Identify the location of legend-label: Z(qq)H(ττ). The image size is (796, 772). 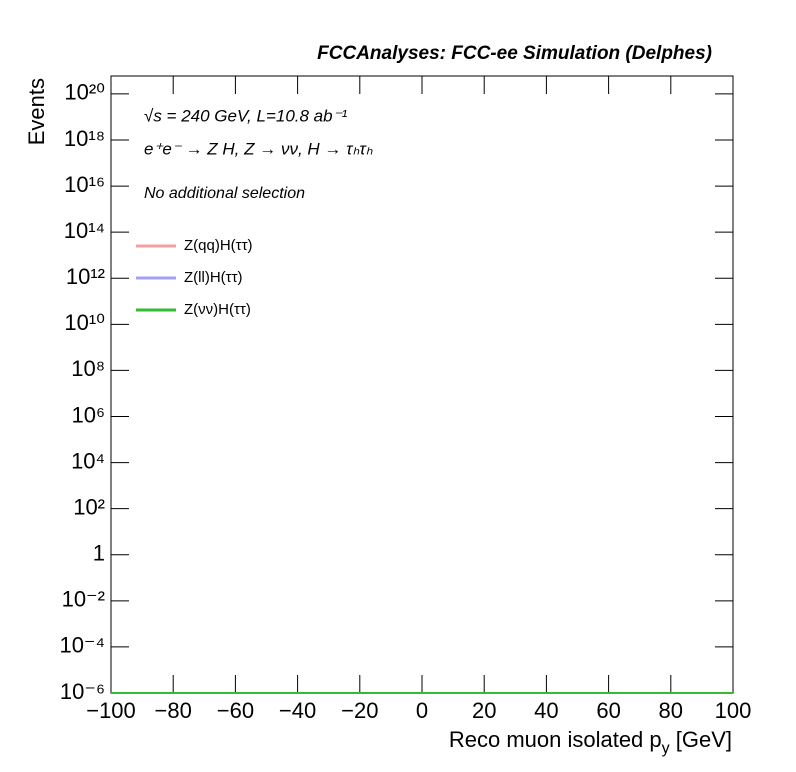
(218, 245).